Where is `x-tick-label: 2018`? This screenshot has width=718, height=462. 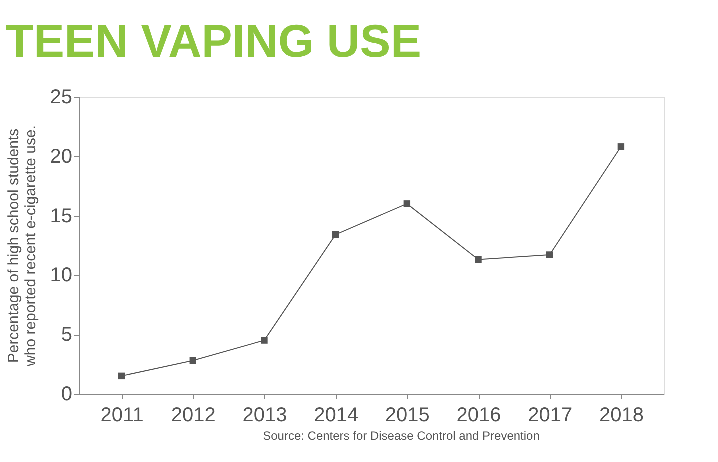
x-tick-label: 2018 is located at coordinates (621, 415).